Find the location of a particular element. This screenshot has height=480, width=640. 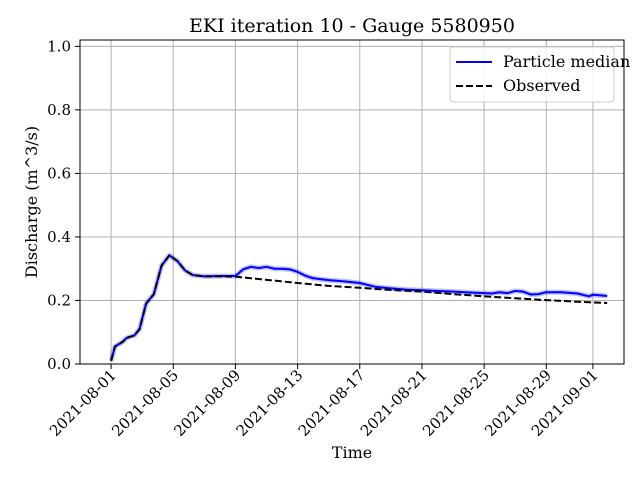

y-tick-label: 0.4 is located at coordinates (59, 237).